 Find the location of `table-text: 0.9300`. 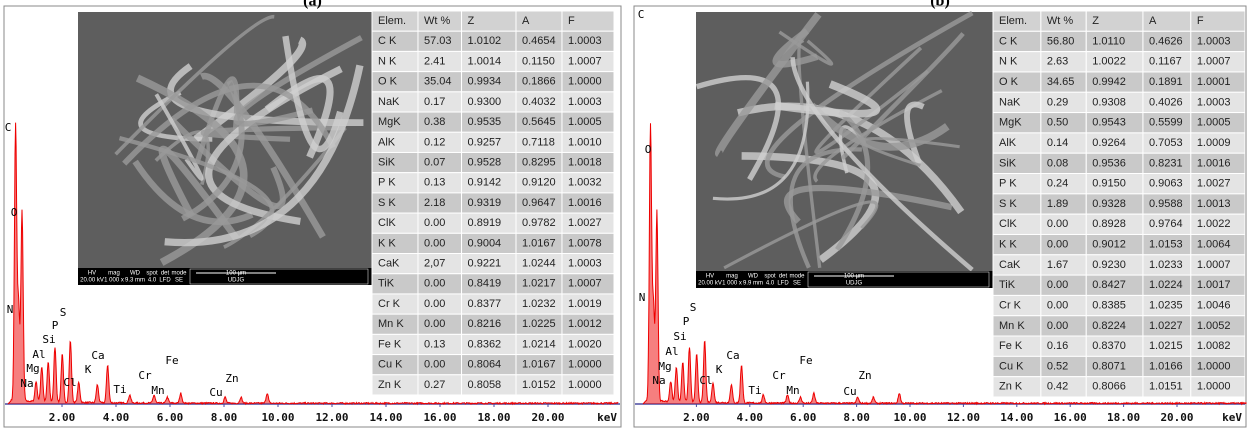

table-text: 0.9300 is located at coordinates (485, 102).